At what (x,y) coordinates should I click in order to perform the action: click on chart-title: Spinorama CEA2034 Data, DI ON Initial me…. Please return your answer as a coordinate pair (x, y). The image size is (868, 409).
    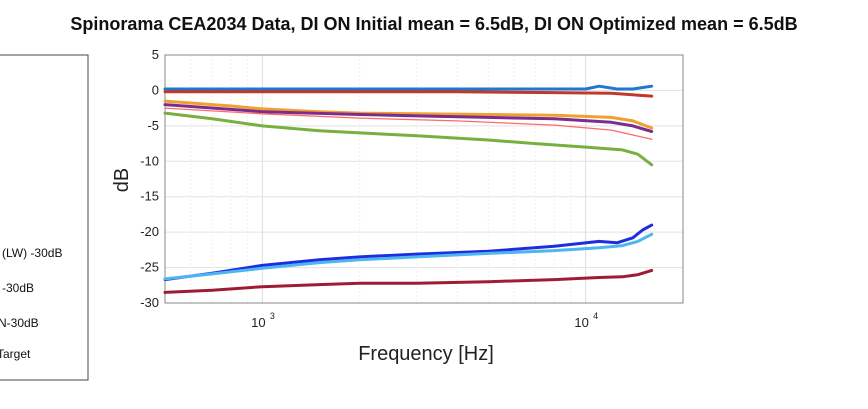
    Looking at the image, I should click on (433, 24).